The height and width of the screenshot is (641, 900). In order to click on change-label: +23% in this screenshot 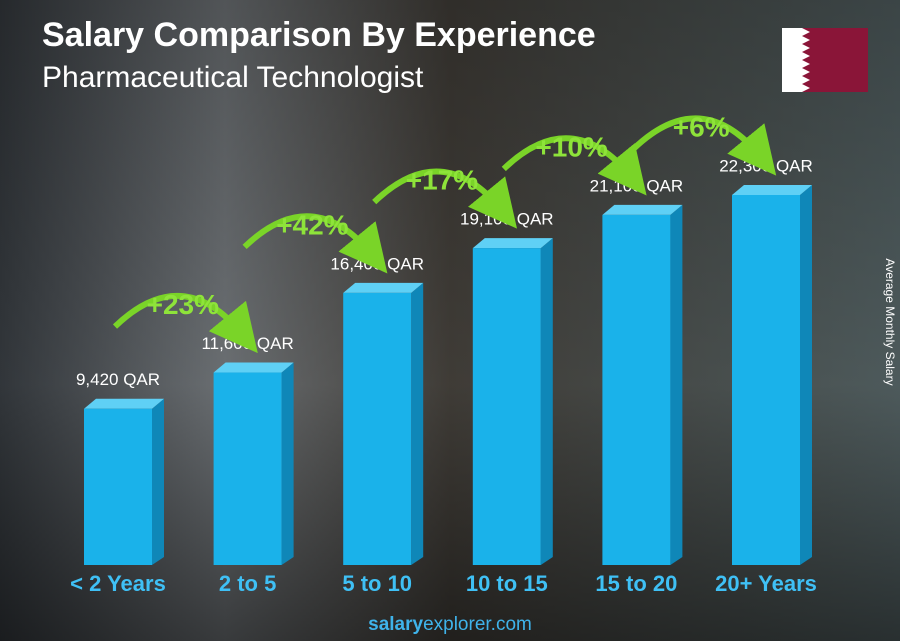, I will do `click(183, 304)`.